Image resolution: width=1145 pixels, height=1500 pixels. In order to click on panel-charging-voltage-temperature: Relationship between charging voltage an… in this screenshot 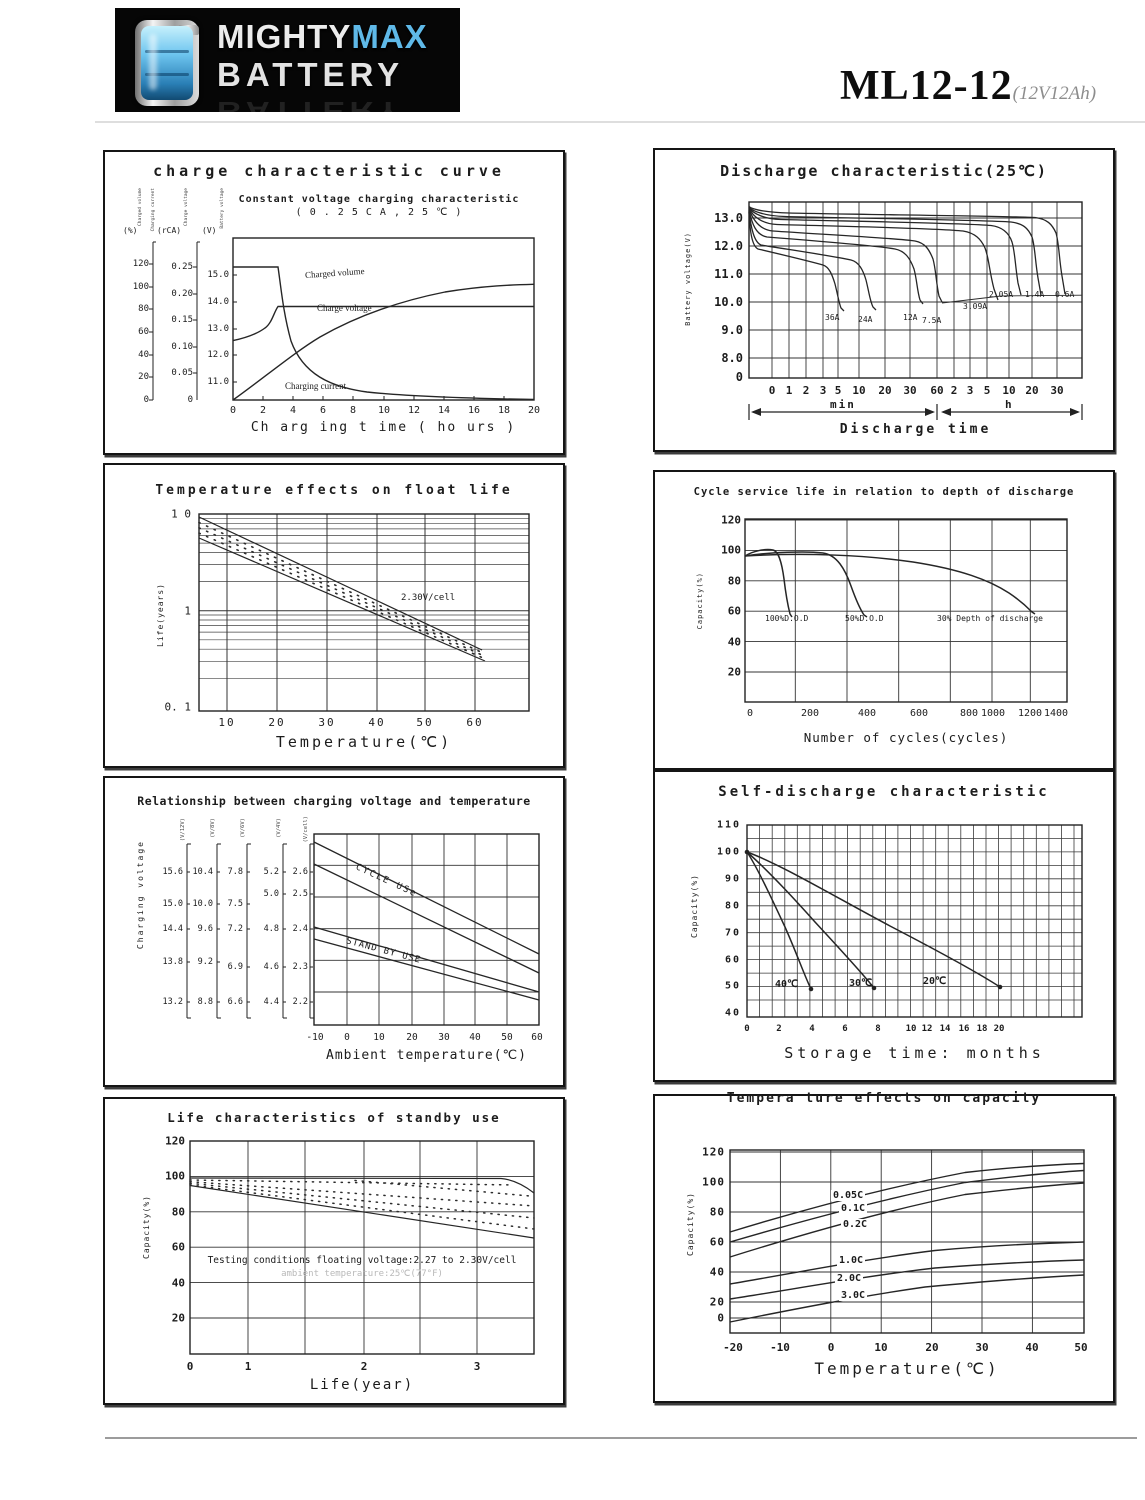, I will do `click(334, 931)`.